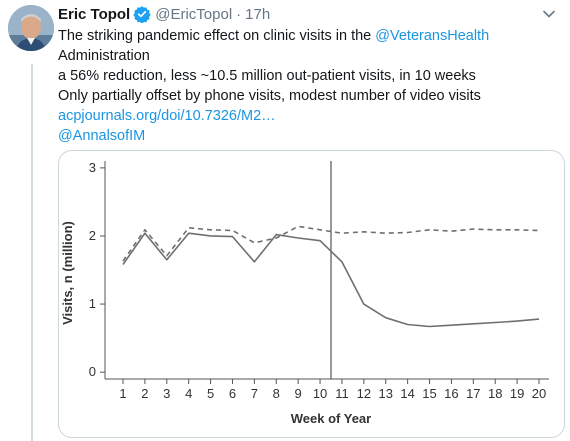  I want to click on avatar-photo, so click(31, 28).